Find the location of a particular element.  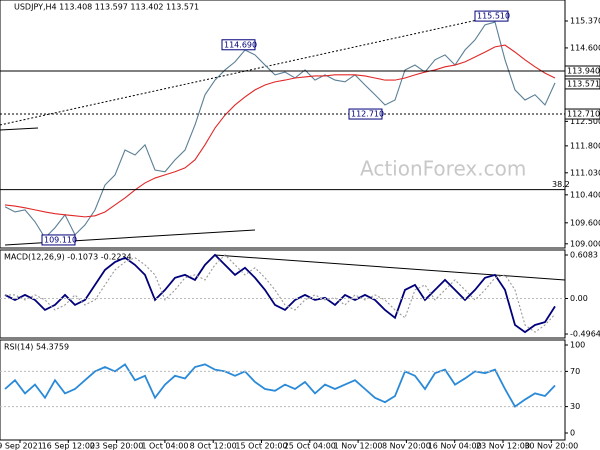

y-tick-label: 112.500 is located at coordinates (585, 121).